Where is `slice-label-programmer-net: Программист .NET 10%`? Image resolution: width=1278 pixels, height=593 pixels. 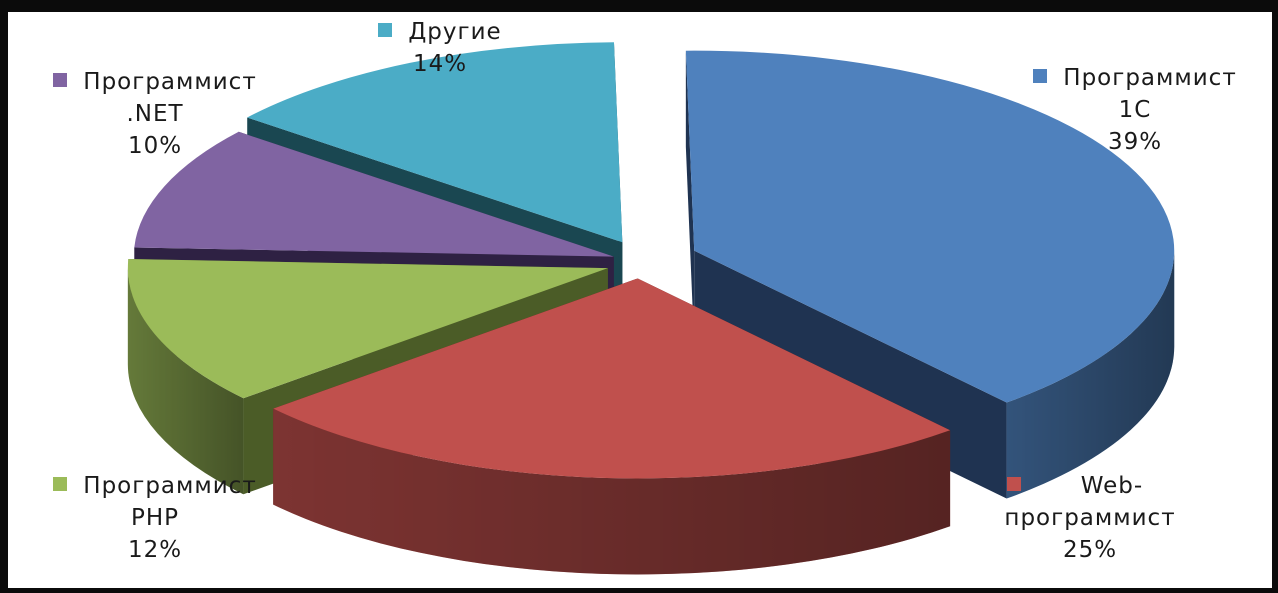 slice-label-programmer-net: Программист .NET 10% is located at coordinates (155, 114).